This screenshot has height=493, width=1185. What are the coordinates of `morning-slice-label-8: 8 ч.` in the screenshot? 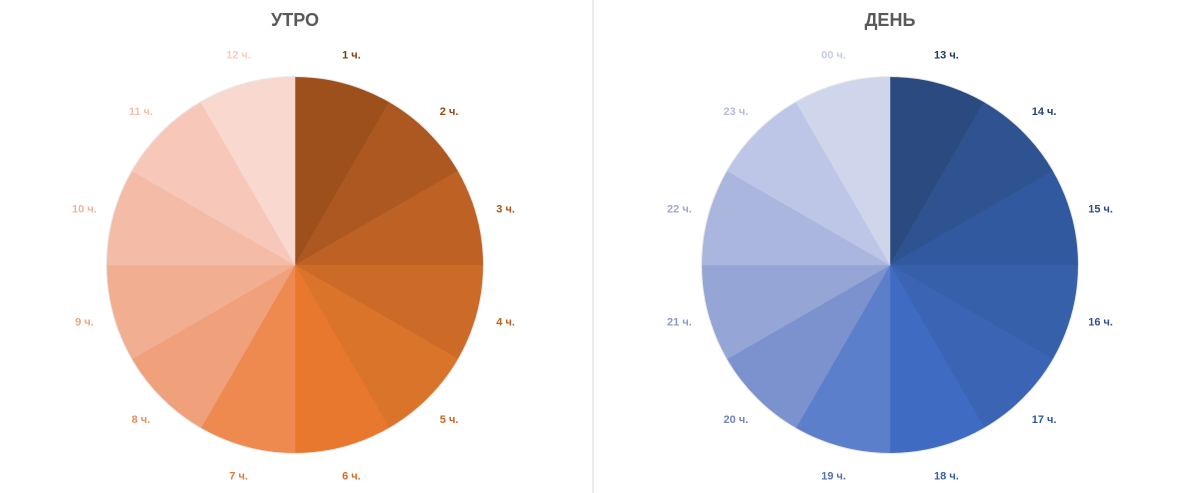 It's located at (141, 420).